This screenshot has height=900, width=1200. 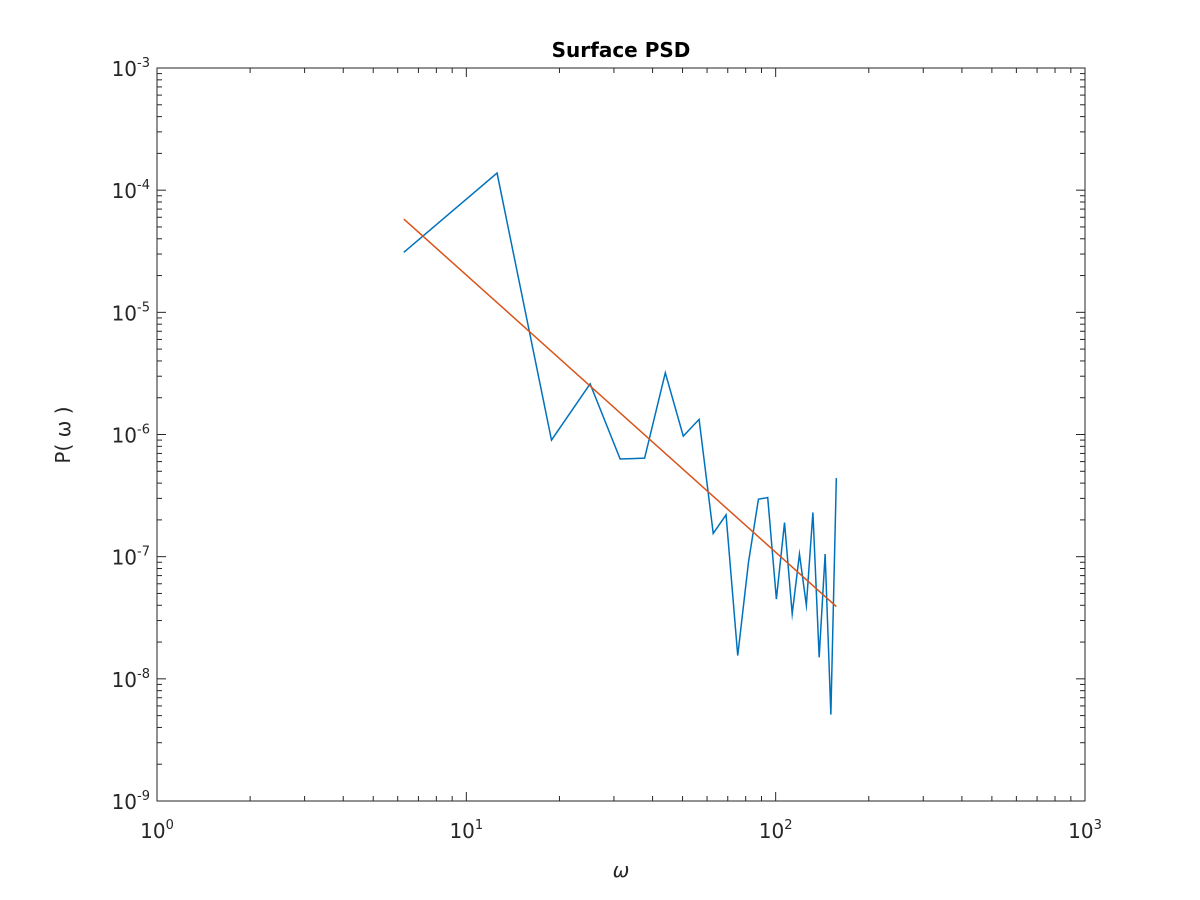 I want to click on y-tick-label: 10⁻⁸, so click(x=131, y=679).